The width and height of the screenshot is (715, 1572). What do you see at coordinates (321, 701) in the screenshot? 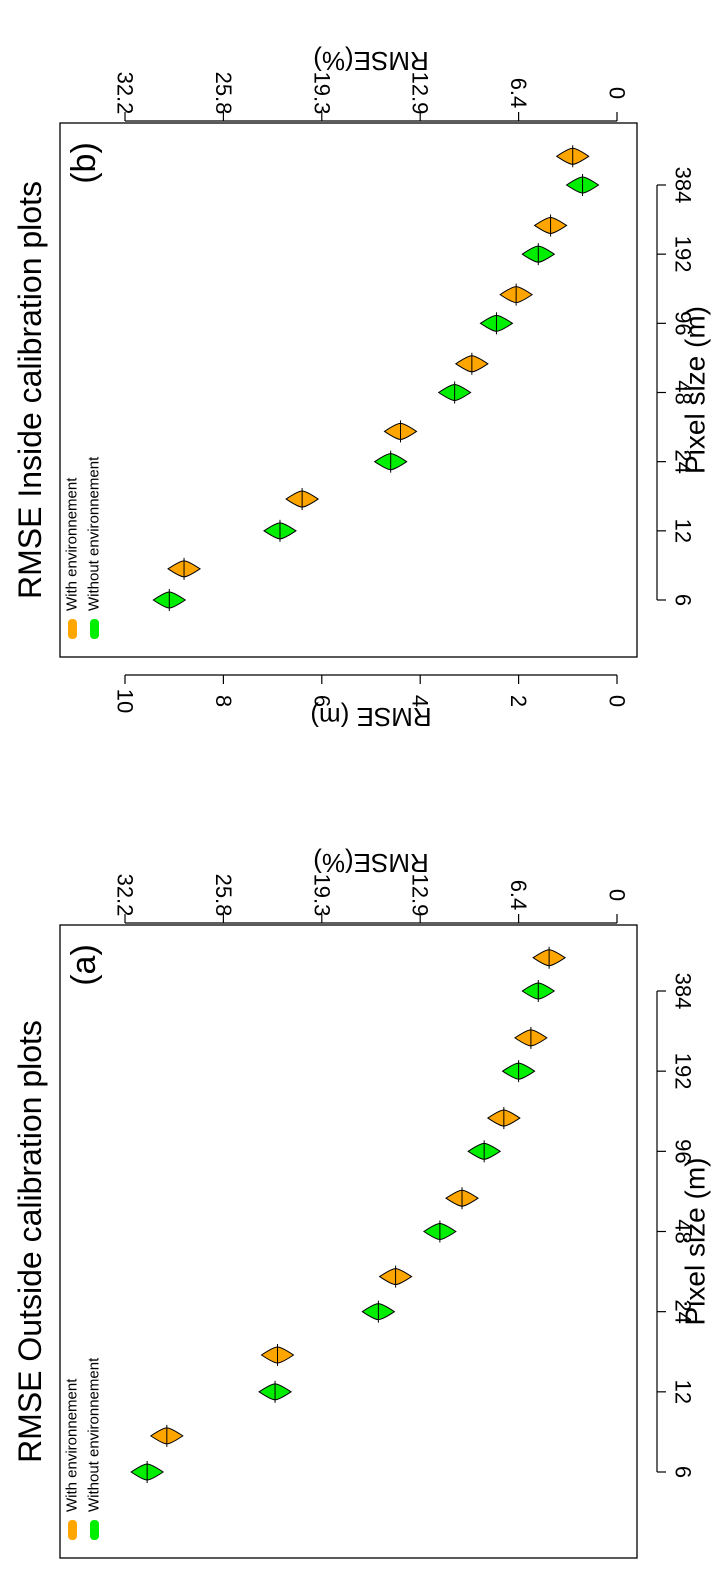
I see `y-tick-label: 6` at bounding box center [321, 701].